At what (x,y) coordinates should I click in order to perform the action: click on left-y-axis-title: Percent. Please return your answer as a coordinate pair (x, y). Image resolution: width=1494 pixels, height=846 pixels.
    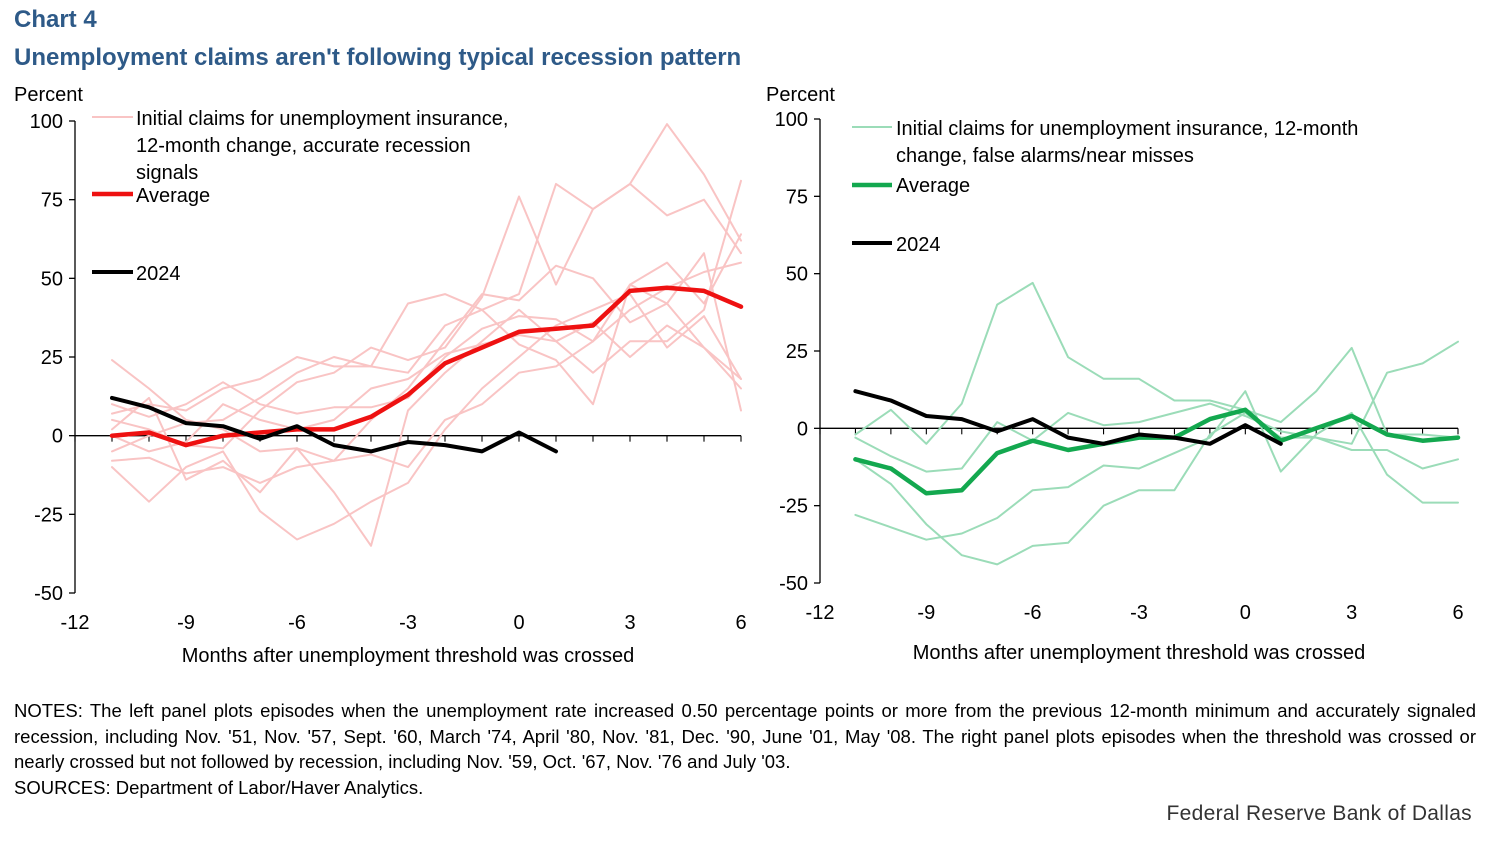
    Looking at the image, I should click on (48, 95).